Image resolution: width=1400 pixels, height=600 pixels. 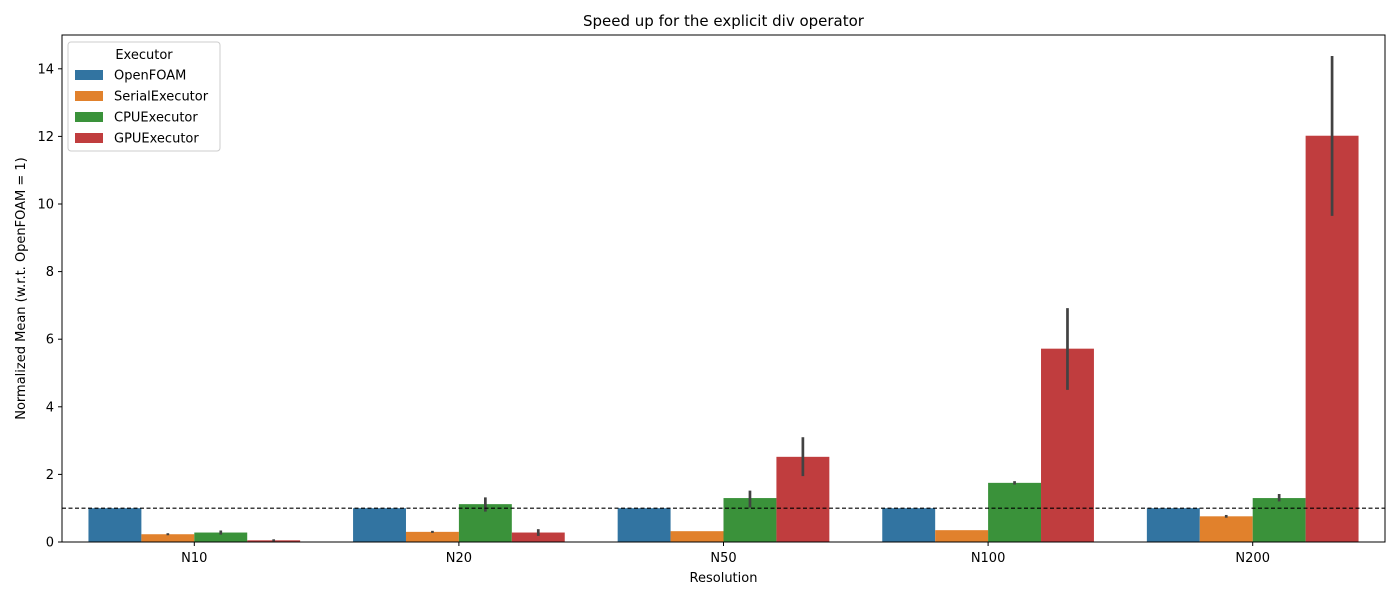 What do you see at coordinates (50, 475) in the screenshot?
I see `y-tick-label: 2` at bounding box center [50, 475].